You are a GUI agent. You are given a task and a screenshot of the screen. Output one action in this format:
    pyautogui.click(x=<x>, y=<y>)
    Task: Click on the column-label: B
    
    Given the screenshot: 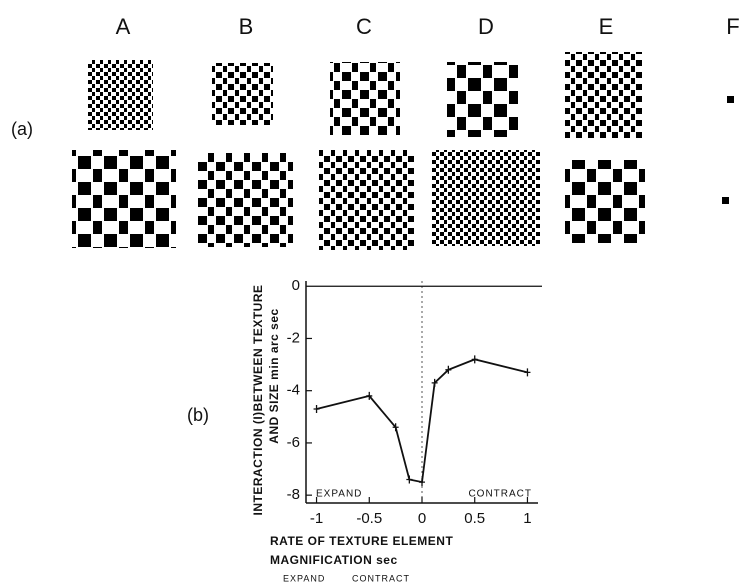 What is the action you would take?
    pyautogui.click(x=246, y=26)
    